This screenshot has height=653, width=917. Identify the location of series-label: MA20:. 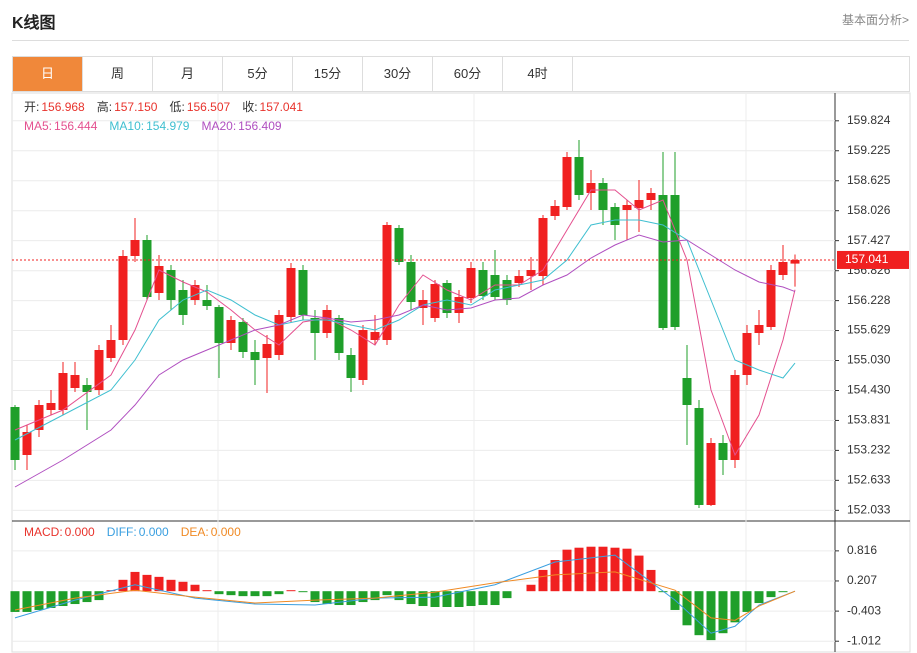
(218, 126).